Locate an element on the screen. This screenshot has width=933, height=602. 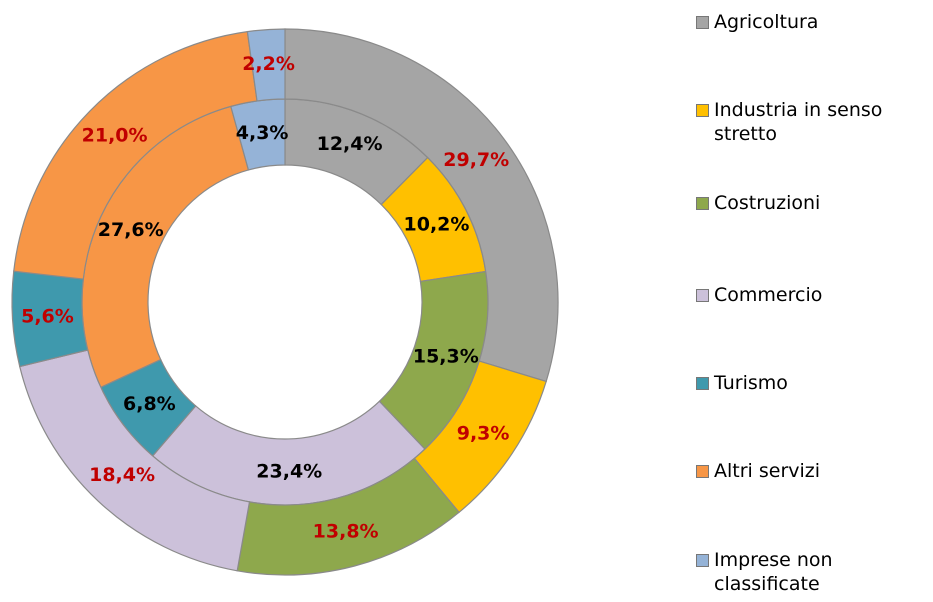
legend-item: Costruzioni is located at coordinates (814, 203).